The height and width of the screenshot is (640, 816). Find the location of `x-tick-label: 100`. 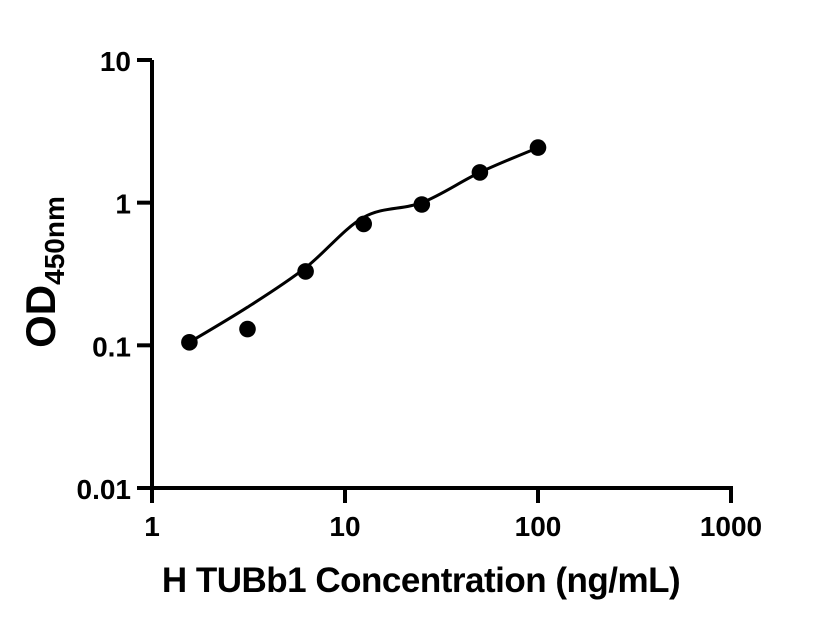

x-tick-label: 100 is located at coordinates (538, 526).